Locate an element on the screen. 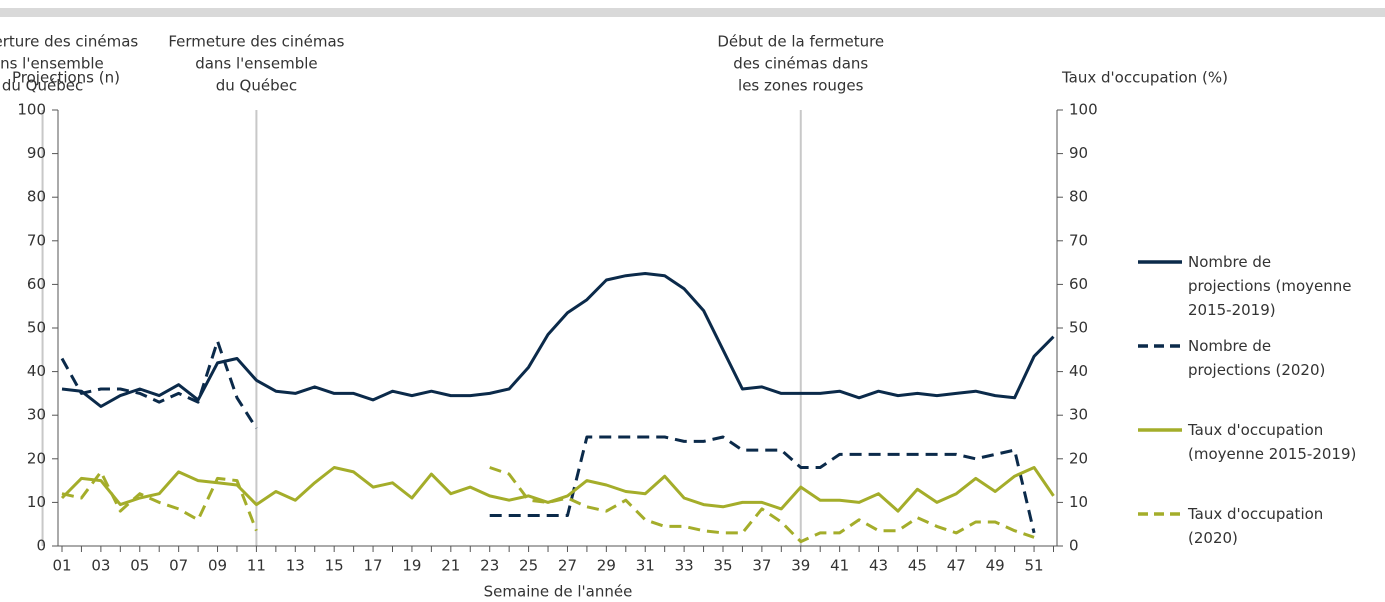 Image resolution: width=1385 pixels, height=602 pixels. x-tick-label: 07 is located at coordinates (178, 566).